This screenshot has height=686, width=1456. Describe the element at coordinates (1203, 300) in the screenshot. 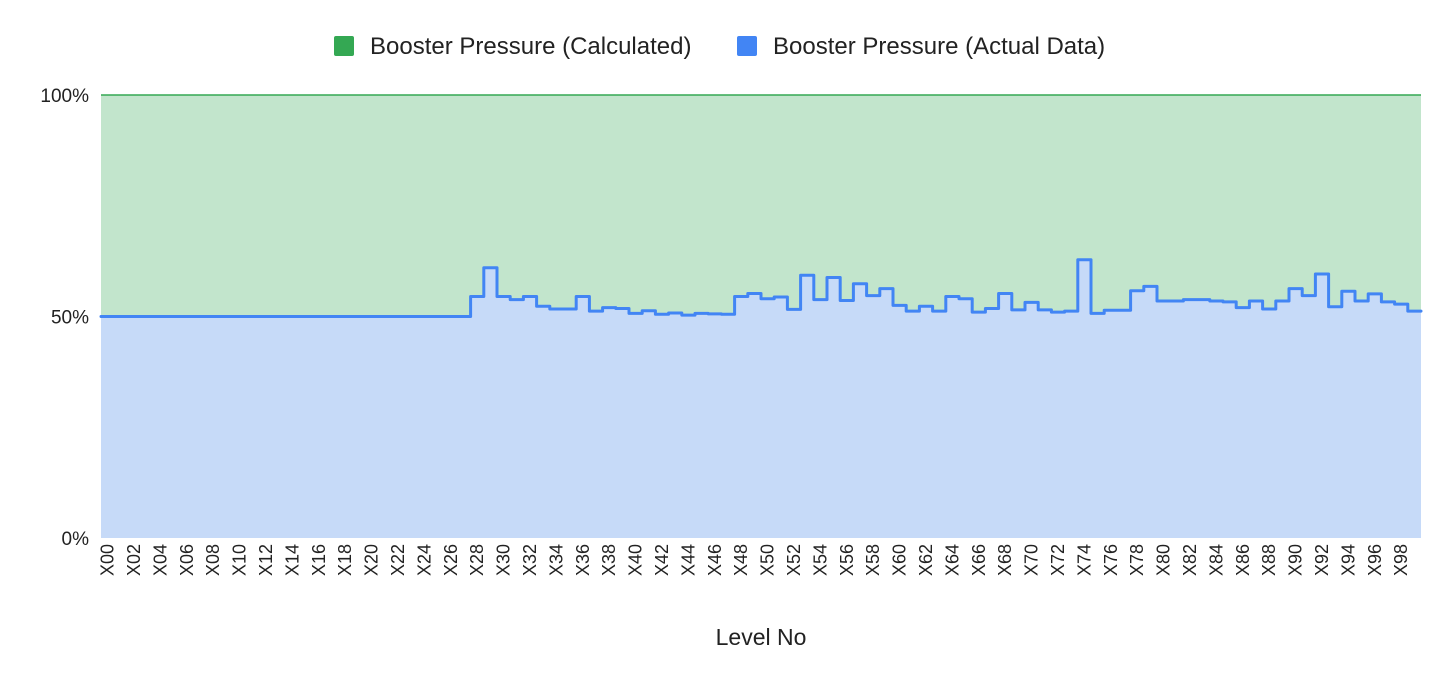

I see `data-point-X83` at that location.